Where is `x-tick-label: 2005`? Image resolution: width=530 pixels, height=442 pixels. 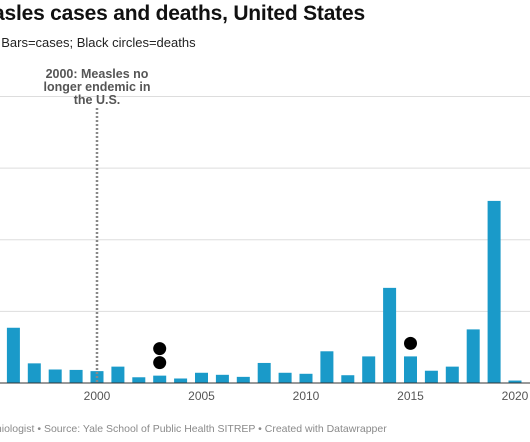
x-tick-label: 2005 is located at coordinates (201, 396).